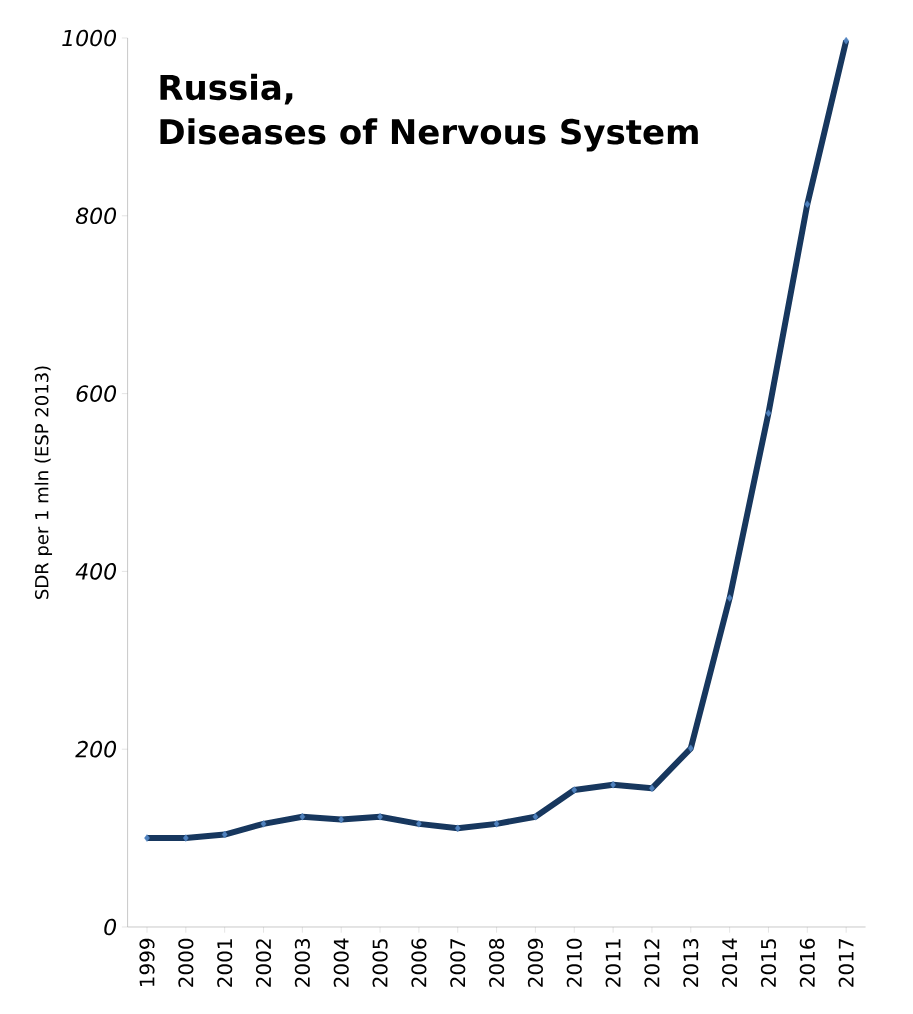 The height and width of the screenshot is (1014, 913). I want to click on x-tick-label: 2007, so click(458, 963).